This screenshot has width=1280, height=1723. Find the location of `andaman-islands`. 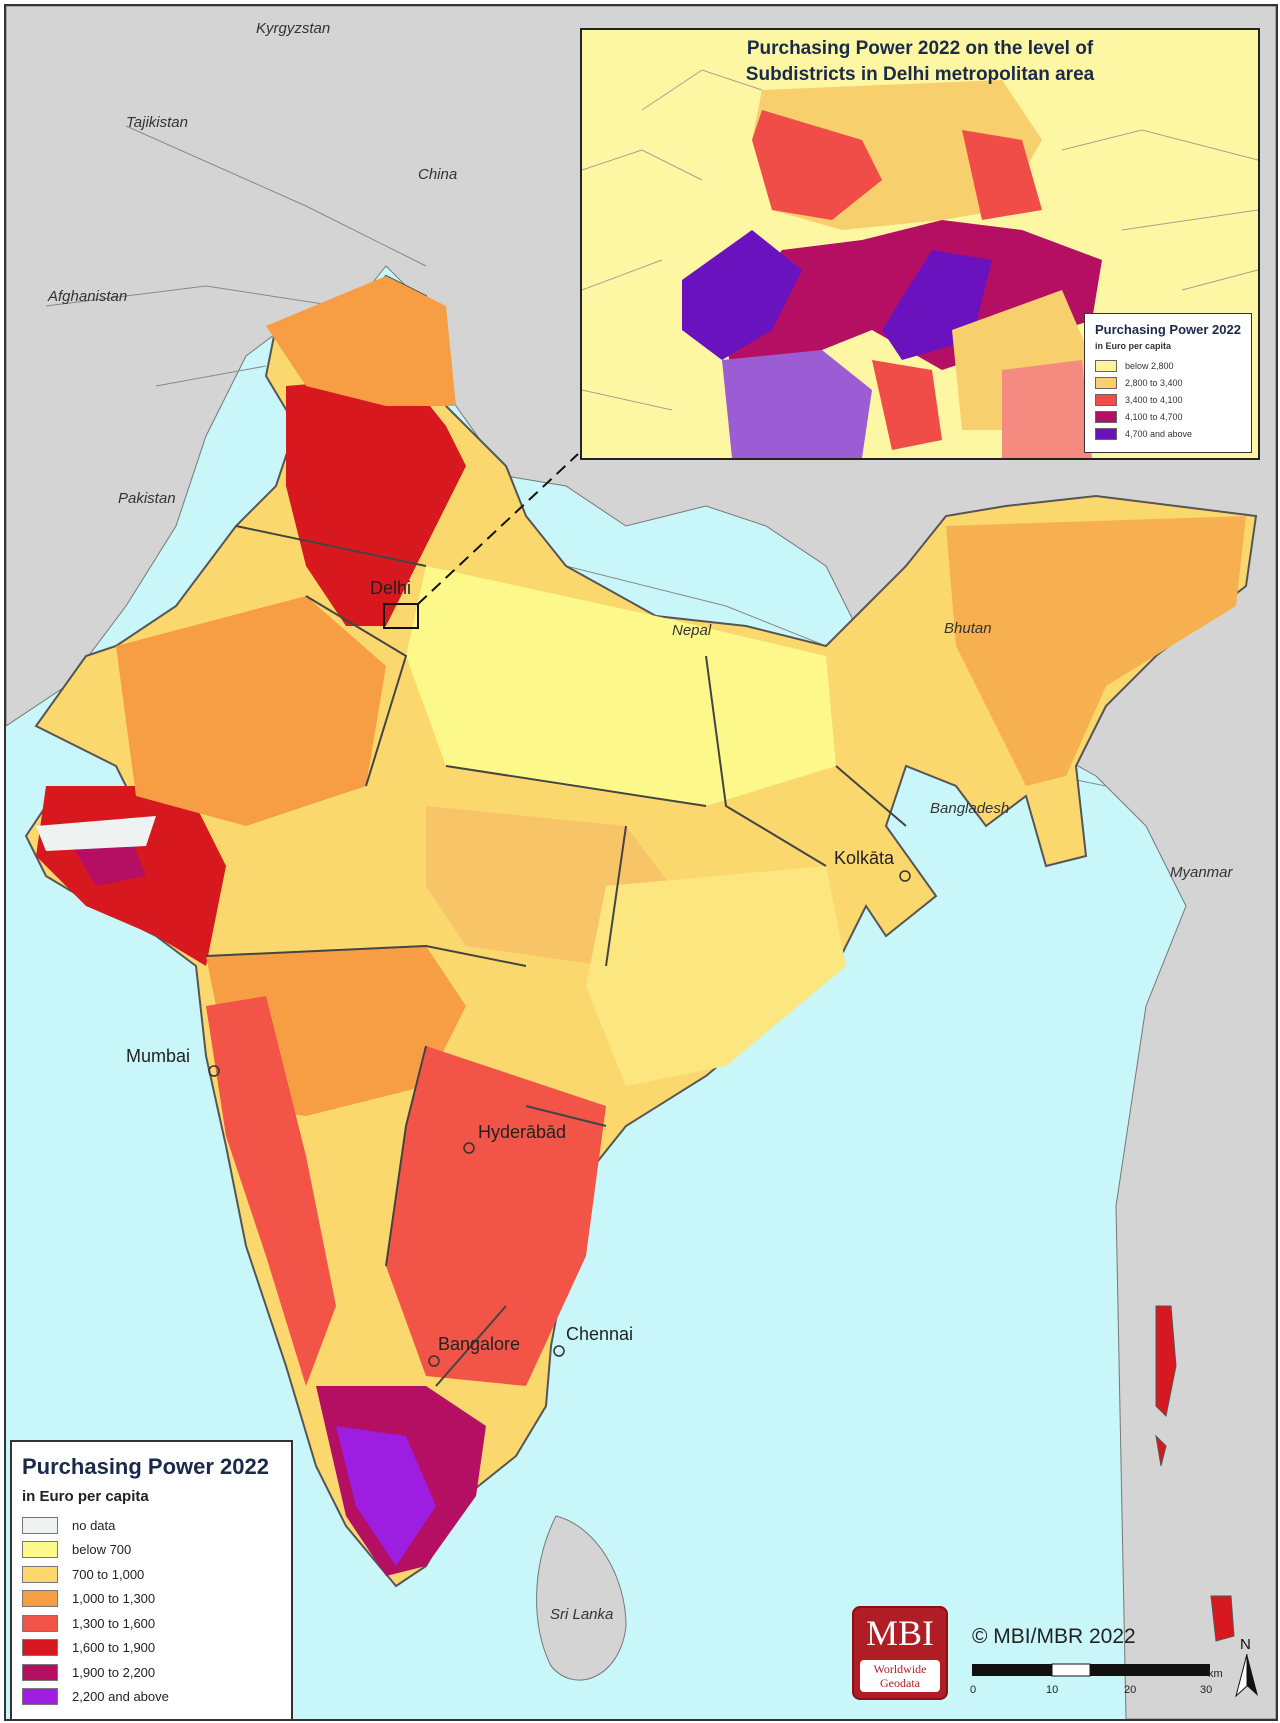

andaman-islands is located at coordinates (1195, 1473).